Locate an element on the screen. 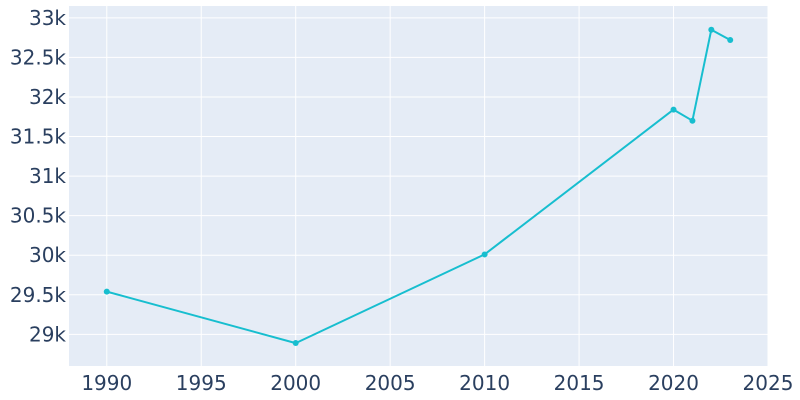  x-tick-label: 1995 is located at coordinates (201, 383).